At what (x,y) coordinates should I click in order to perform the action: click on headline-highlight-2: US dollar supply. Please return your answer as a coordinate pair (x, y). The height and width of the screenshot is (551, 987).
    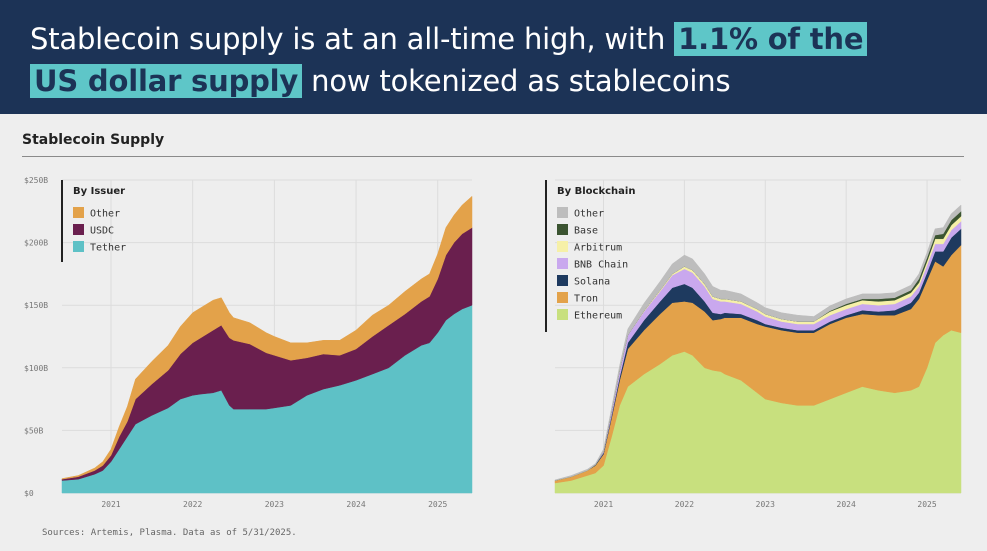
    Looking at the image, I should click on (166, 81).